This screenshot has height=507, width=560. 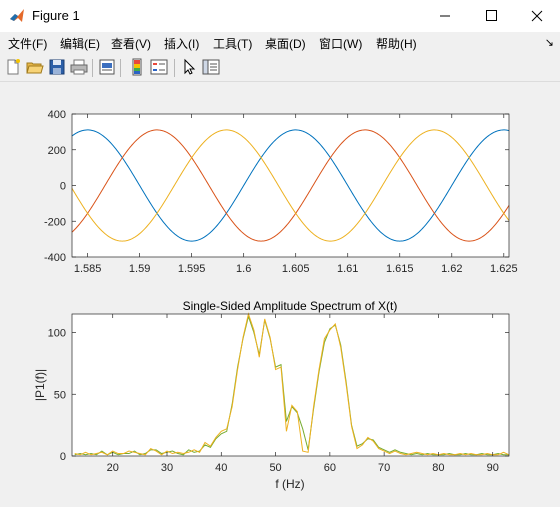 What do you see at coordinates (341, 44) in the screenshot?
I see `menu-window: 窗口(W)` at bounding box center [341, 44].